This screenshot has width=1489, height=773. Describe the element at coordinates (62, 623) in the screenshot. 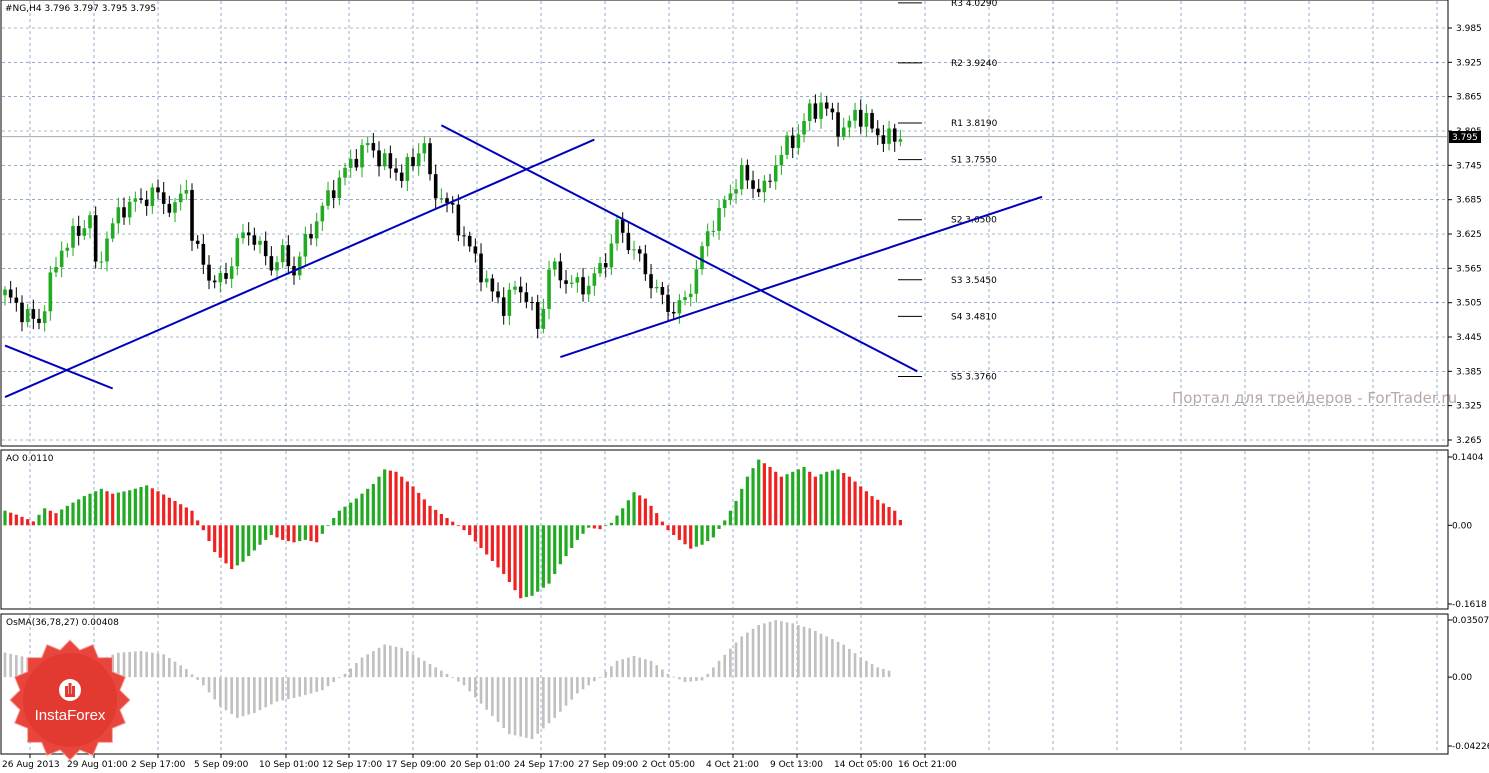

I see `osma-title: OsMA(36,78,27) 0.00408` at that location.